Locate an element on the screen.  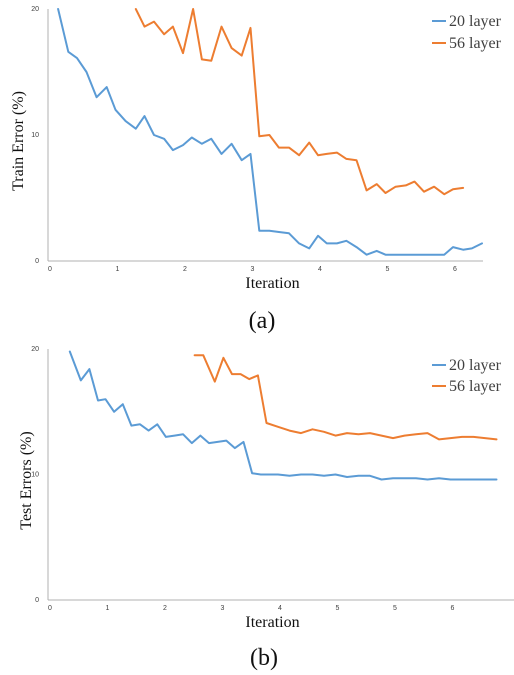
y-axis-title: Train Error (%) is located at coordinates (18, 141).